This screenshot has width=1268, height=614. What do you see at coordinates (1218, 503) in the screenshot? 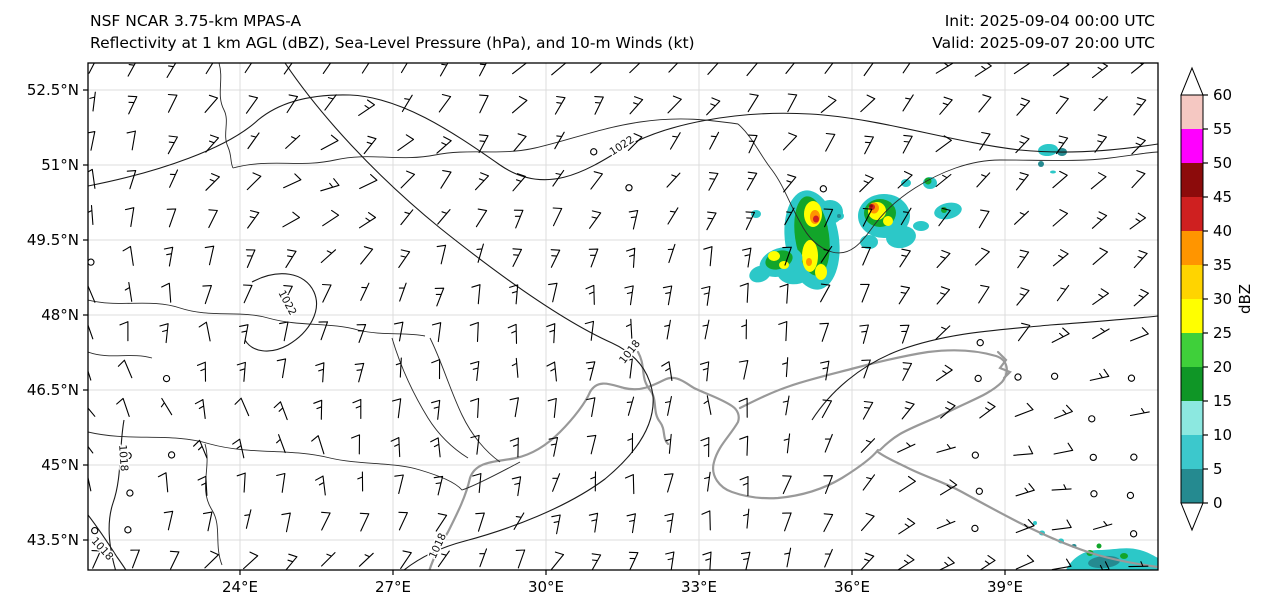
I see `colorbar-tick-label: 0` at bounding box center [1218, 503].